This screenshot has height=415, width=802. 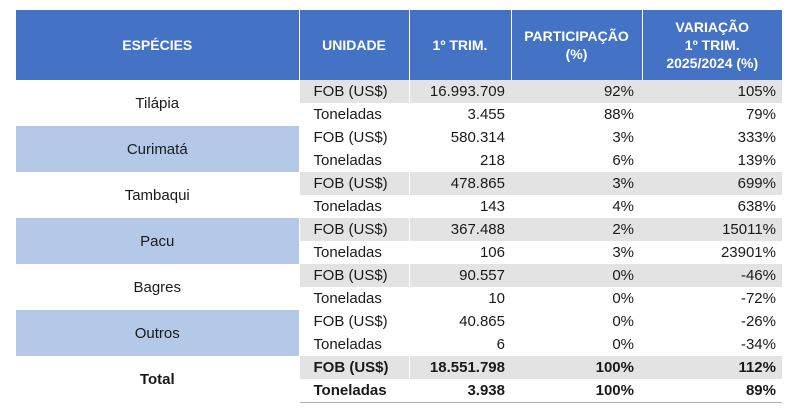 I want to click on variation-cell: 89%, so click(x=712, y=391).